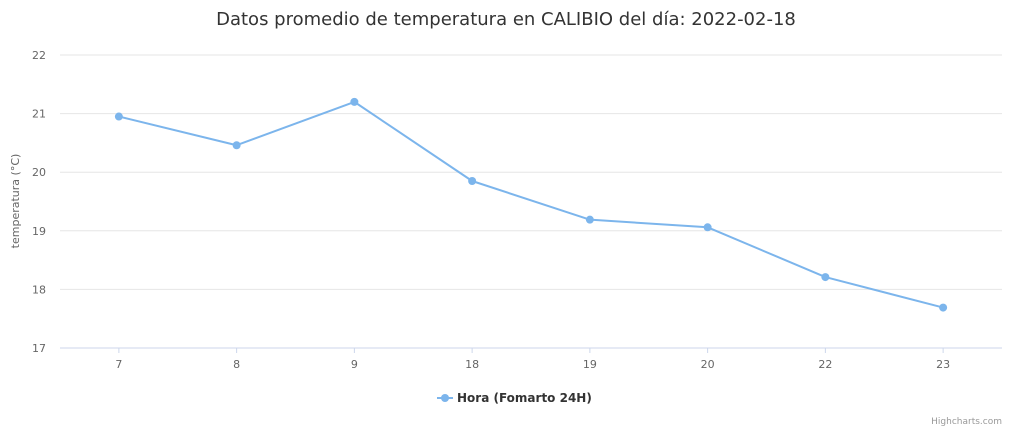  I want to click on x-axis-ticks: 7 8 9 18 19 20 22 23, so click(532, 359).